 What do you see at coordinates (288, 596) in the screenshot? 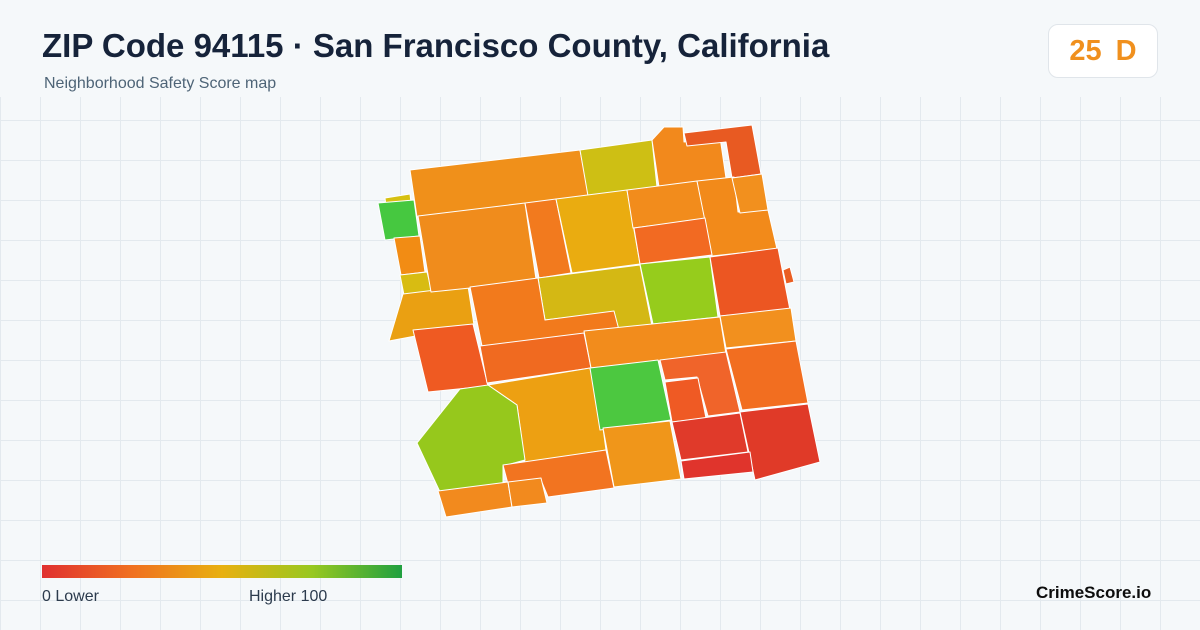
I see `legend-max-label: Higher 100` at bounding box center [288, 596].